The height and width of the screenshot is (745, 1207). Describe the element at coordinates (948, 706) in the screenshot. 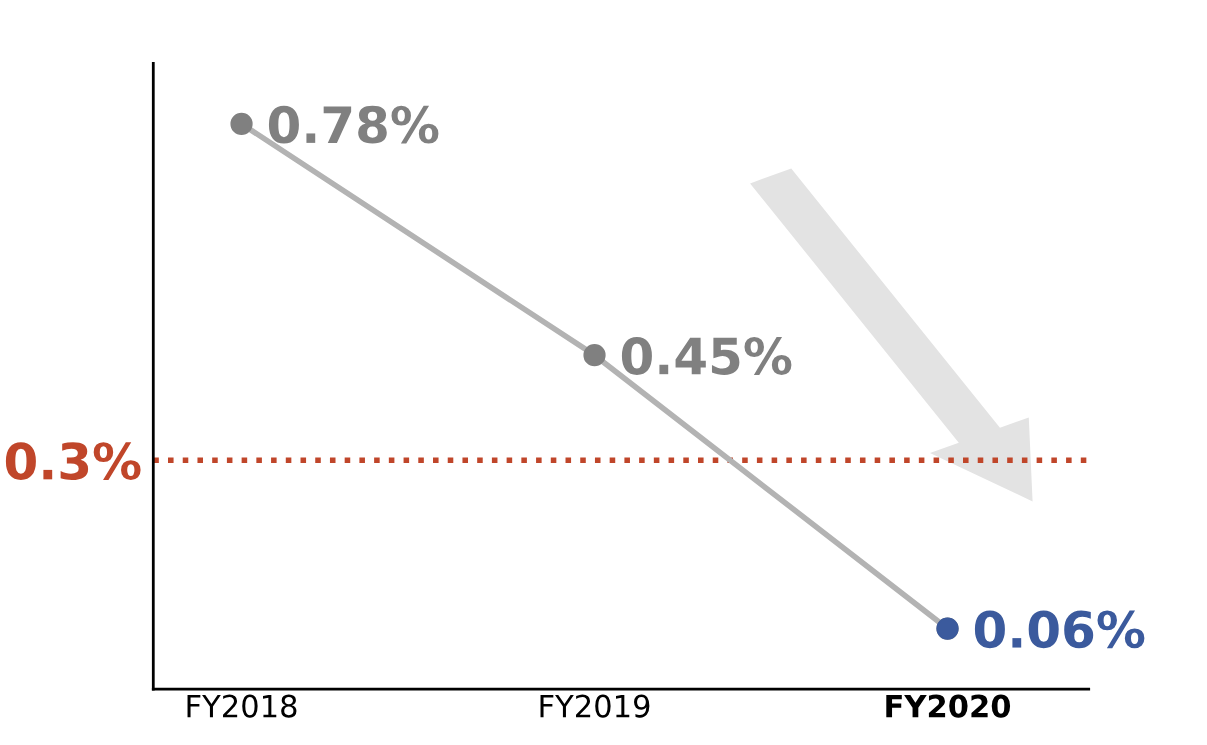

I see `x-tick-label: FY2020` at that location.